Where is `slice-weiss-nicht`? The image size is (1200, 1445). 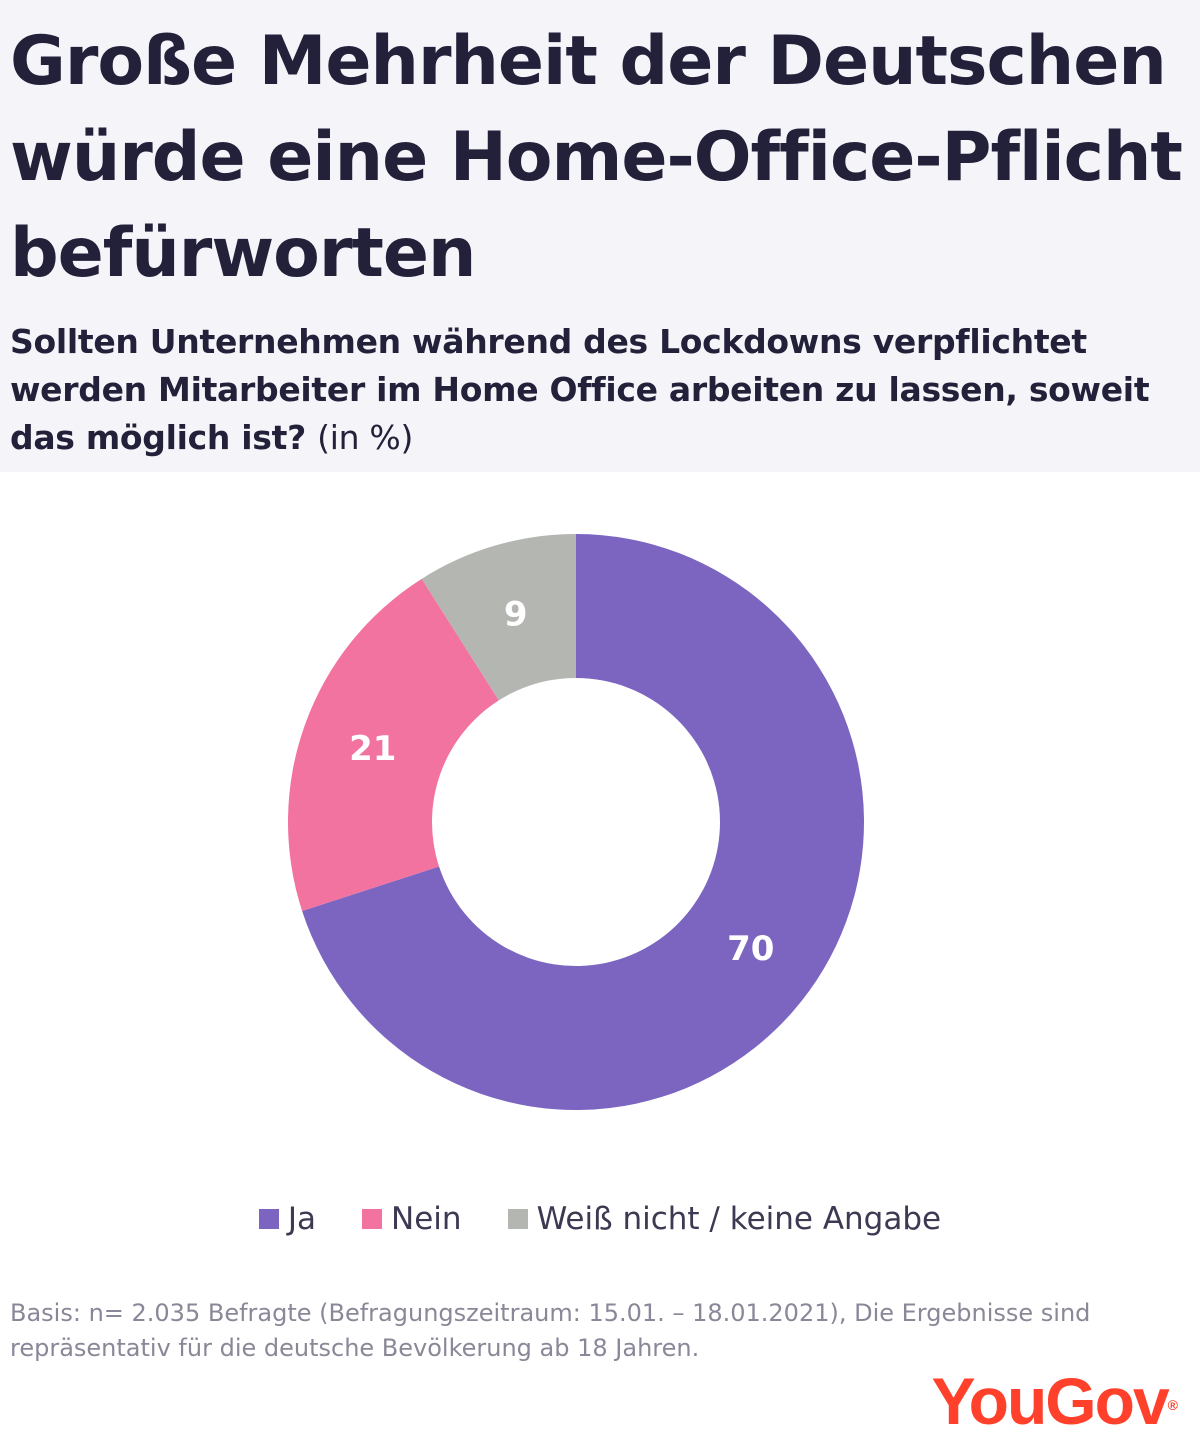 slice-weiss-nicht is located at coordinates (498, 617).